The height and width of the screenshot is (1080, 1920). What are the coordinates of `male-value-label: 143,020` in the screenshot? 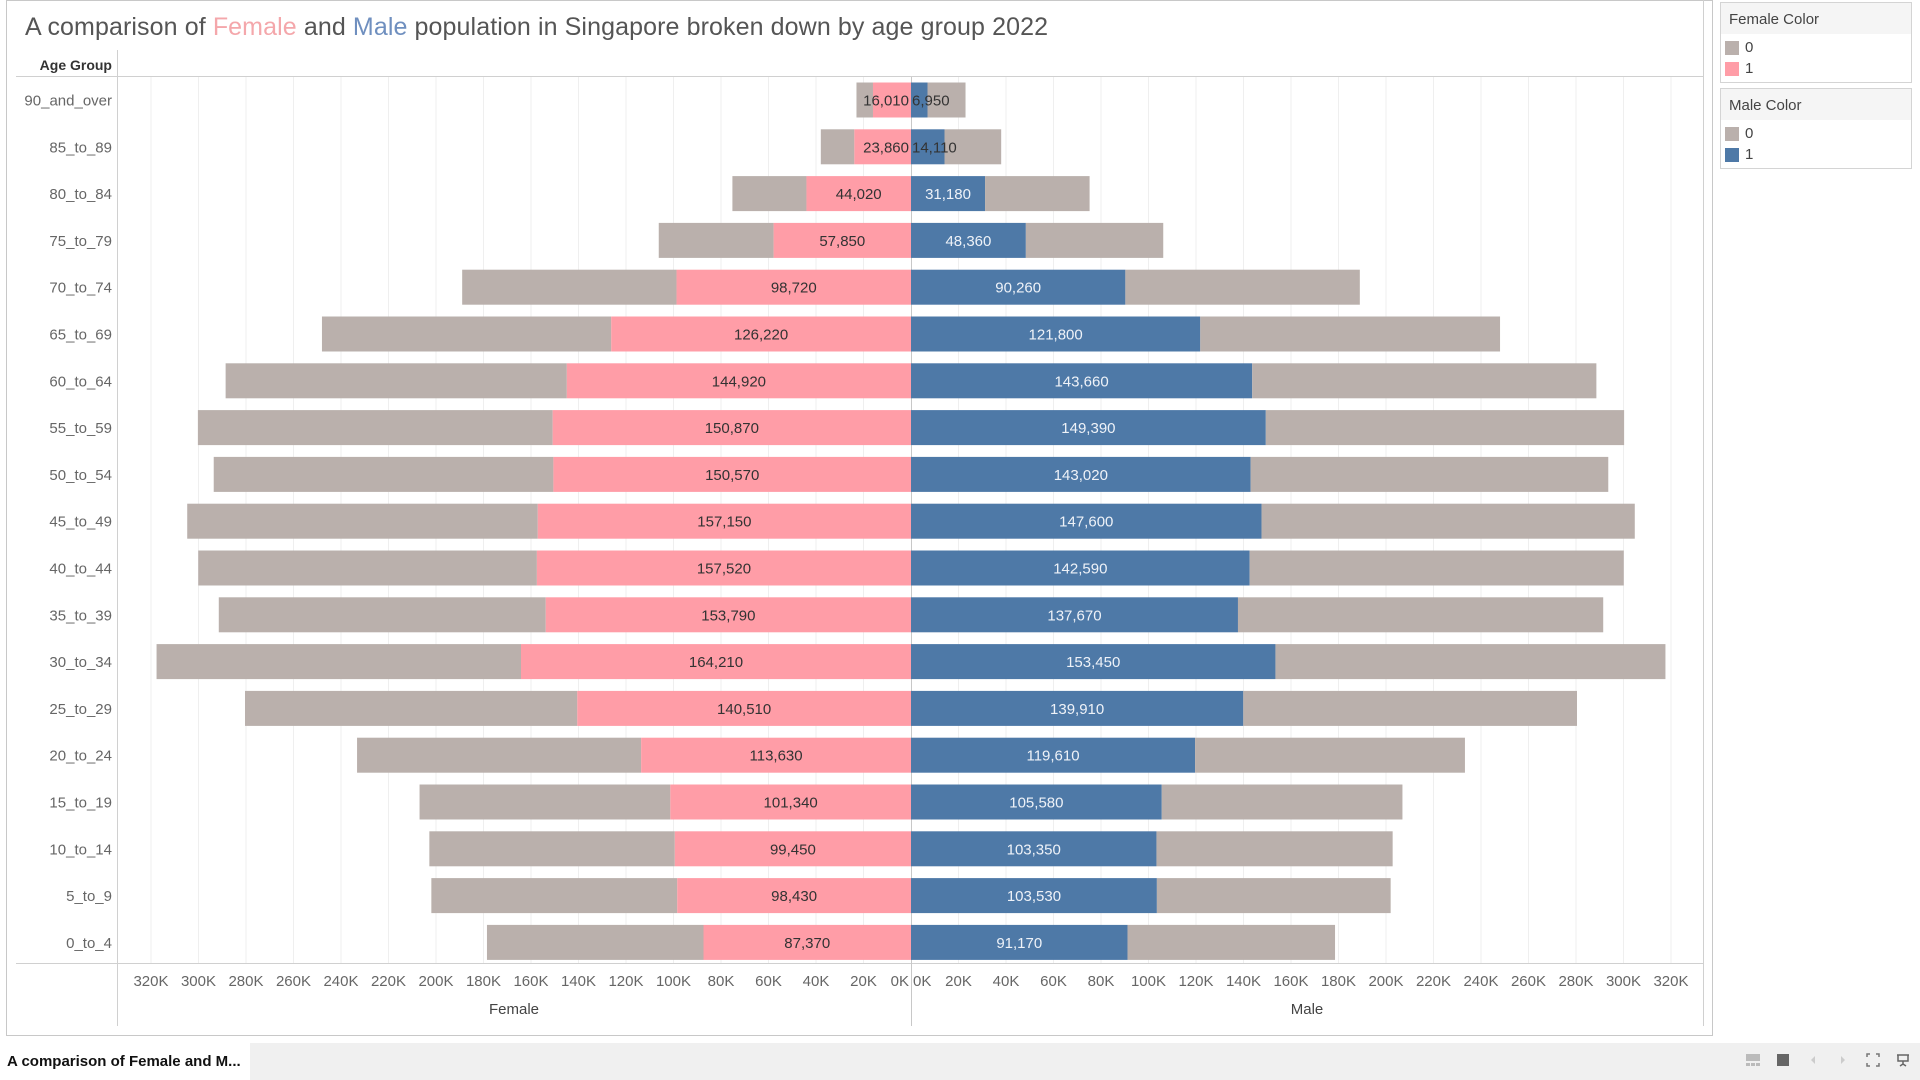 It's located at (1081, 475).